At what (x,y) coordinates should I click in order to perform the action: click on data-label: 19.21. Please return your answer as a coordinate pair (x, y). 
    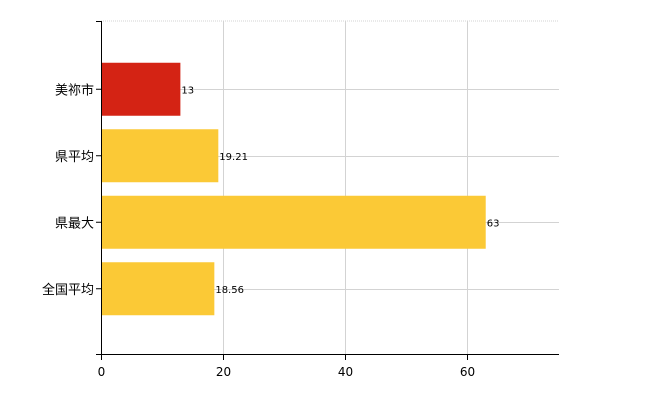
    Looking at the image, I should click on (233, 157).